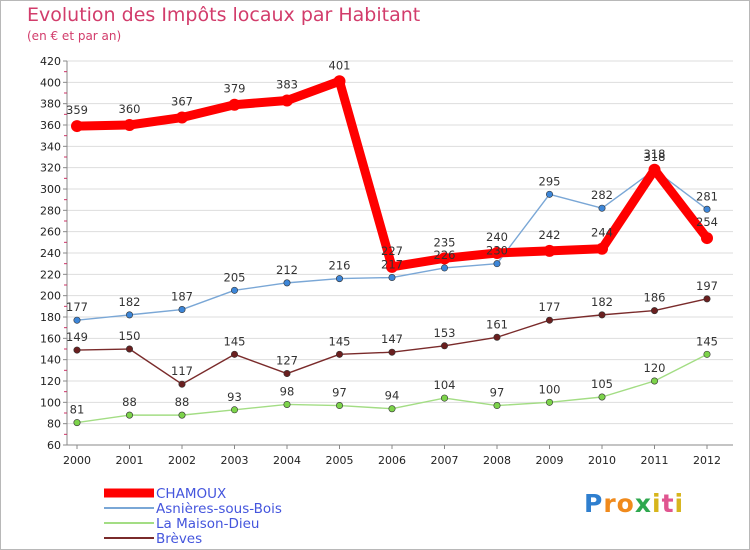  Describe the element at coordinates (235, 89) in the screenshot. I see `data-label: 379` at that location.